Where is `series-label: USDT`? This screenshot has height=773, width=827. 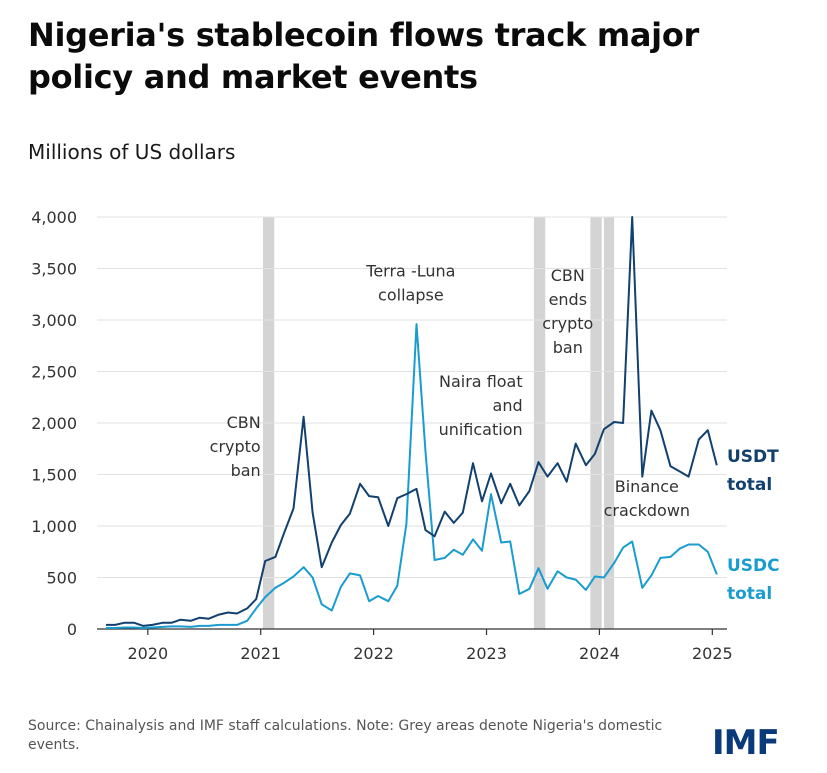 series-label: USDT is located at coordinates (753, 457).